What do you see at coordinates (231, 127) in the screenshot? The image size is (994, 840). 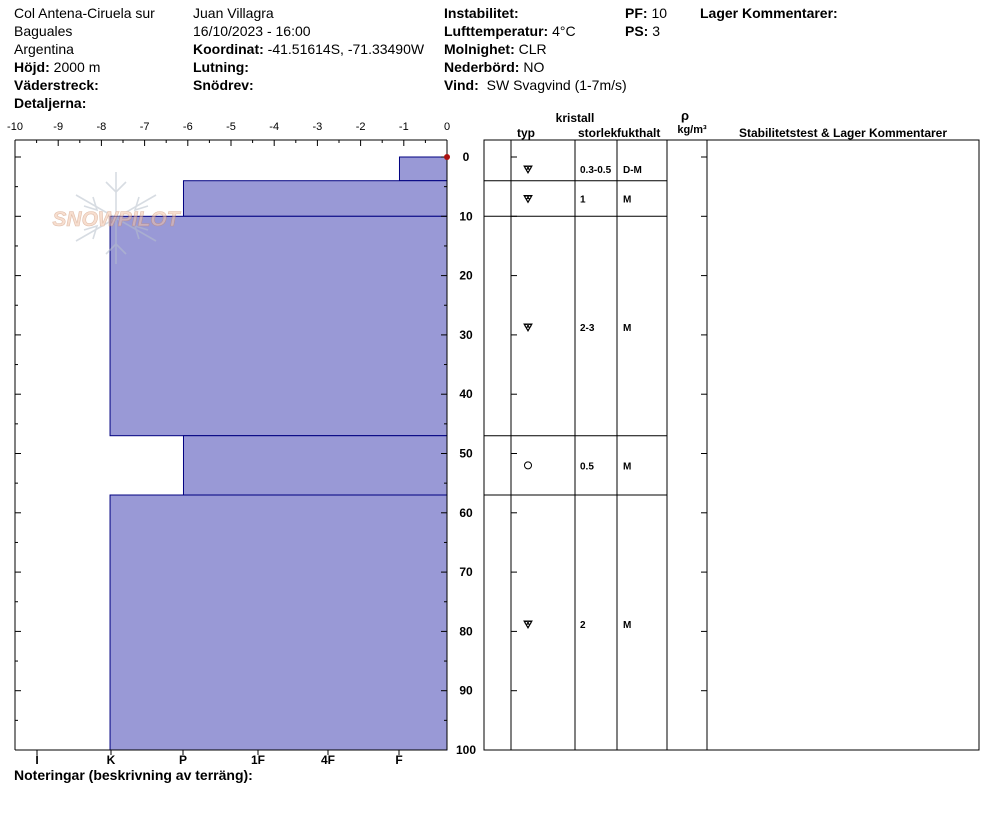 I see `x-top-tick-label: -5` at bounding box center [231, 127].